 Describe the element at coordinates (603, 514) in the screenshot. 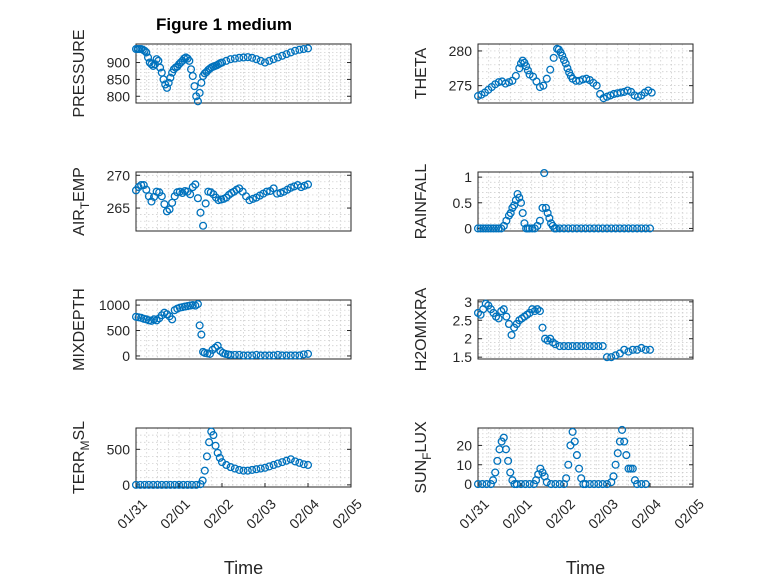

I see `x-tick-label: 02/03` at that location.